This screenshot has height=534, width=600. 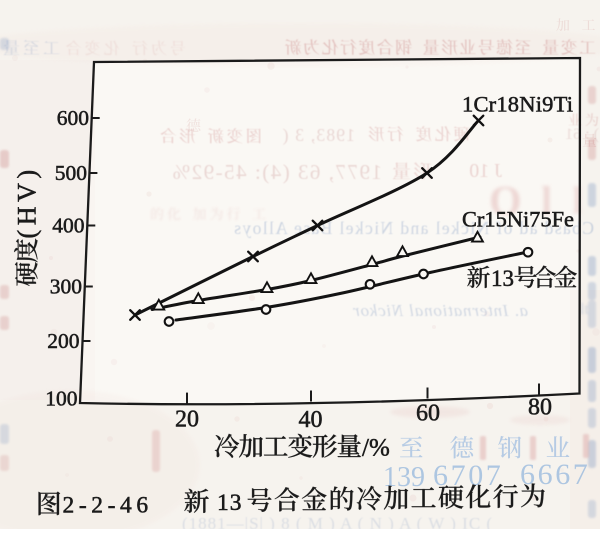 What do you see at coordinates (555, 474) in the screenshot?
I see `svg-text: 6667` at bounding box center [555, 474].